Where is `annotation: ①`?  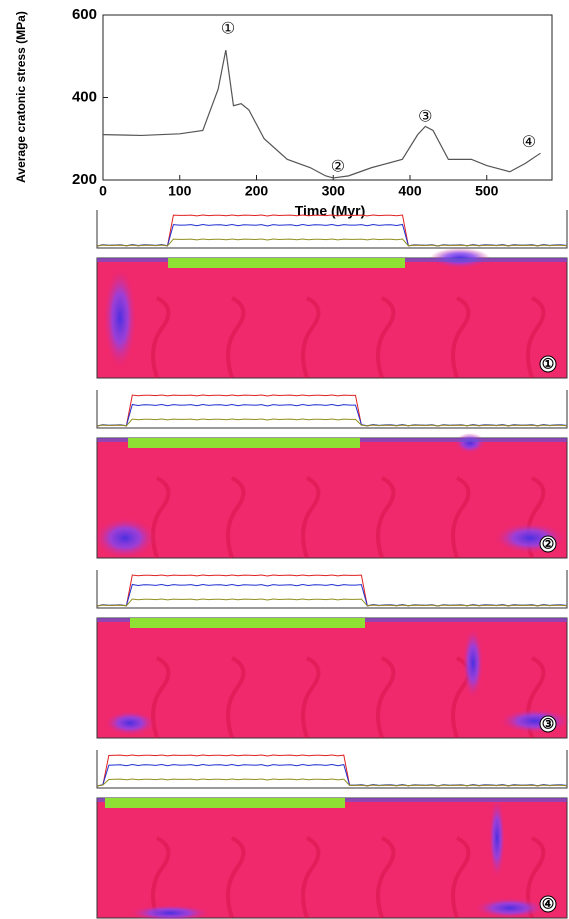
annotation: ① is located at coordinates (228, 29).